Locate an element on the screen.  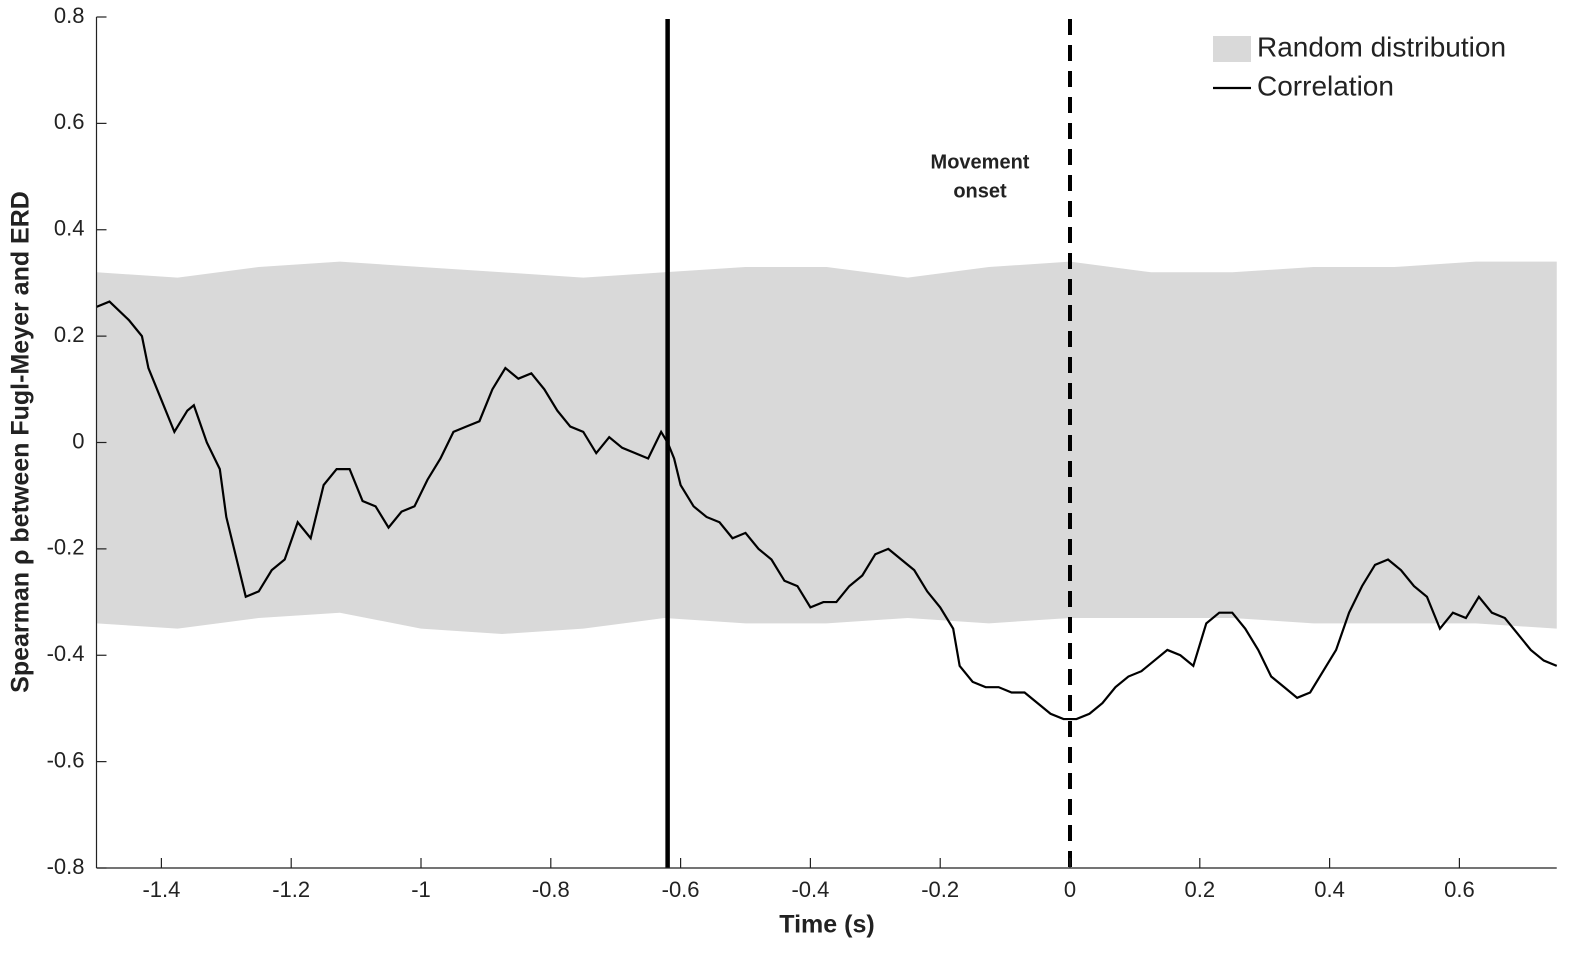
x-tick-label: 0 is located at coordinates (1070, 889).